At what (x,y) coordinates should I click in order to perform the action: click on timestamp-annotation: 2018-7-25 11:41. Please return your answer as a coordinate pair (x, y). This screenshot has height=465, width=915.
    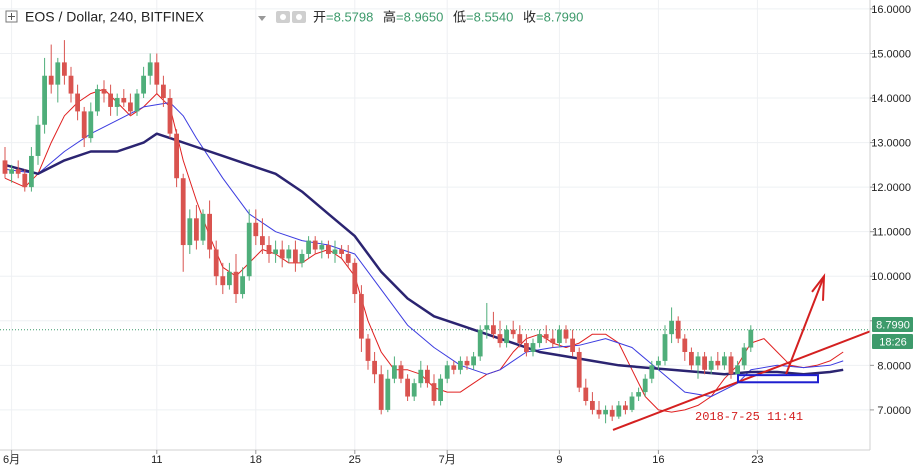
    Looking at the image, I should click on (749, 417).